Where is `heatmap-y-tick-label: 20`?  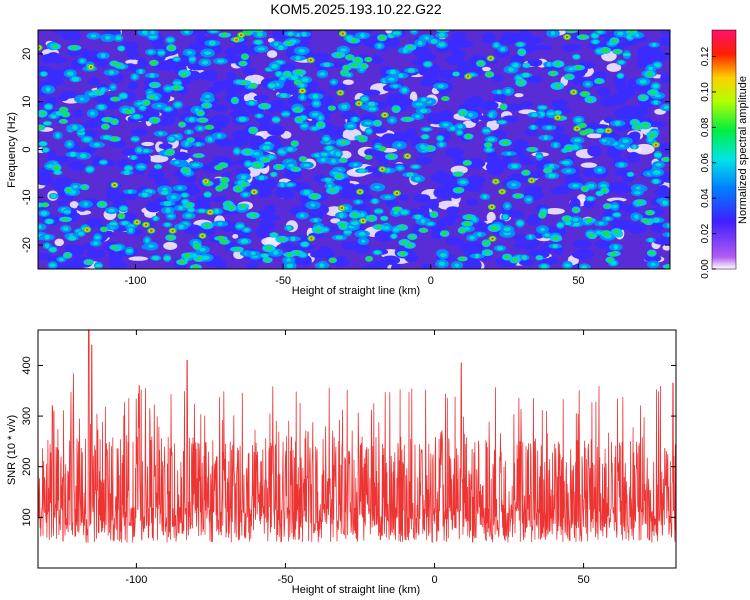
heatmap-y-tick-label: 20 is located at coordinates (27, 54).